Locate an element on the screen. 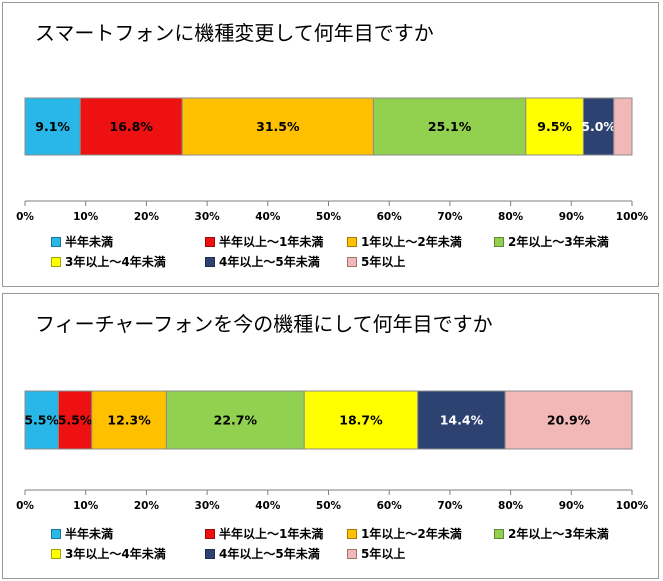 The image size is (663, 581). bar-data-label: 9.1% is located at coordinates (52, 126).